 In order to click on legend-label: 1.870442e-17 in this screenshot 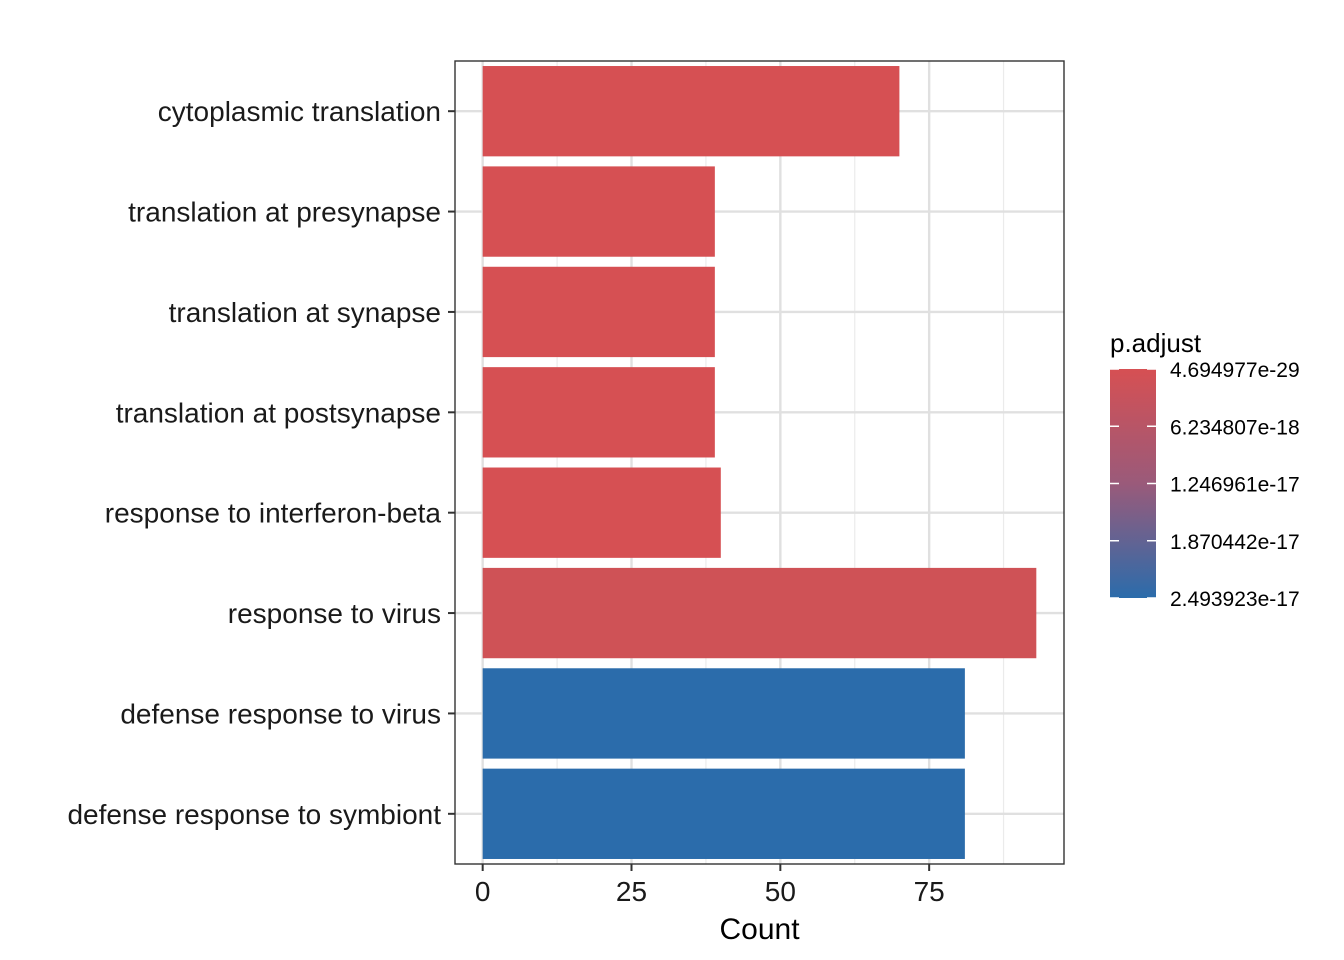, I will do `click(1235, 542)`.